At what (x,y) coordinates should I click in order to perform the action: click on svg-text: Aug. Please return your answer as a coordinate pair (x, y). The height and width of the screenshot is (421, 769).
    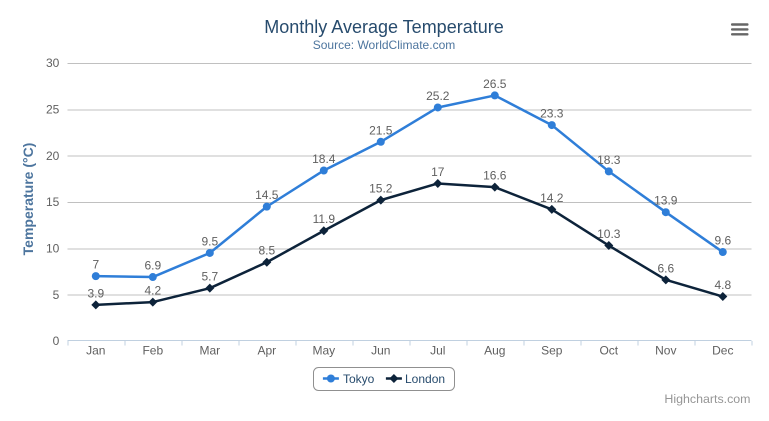
    Looking at the image, I should click on (494, 351).